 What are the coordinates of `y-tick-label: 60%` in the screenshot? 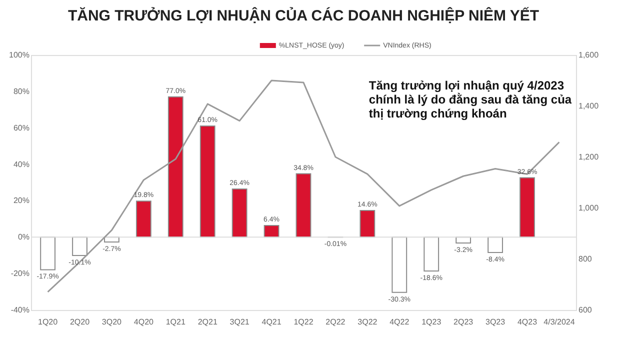 It's located at (21, 127).